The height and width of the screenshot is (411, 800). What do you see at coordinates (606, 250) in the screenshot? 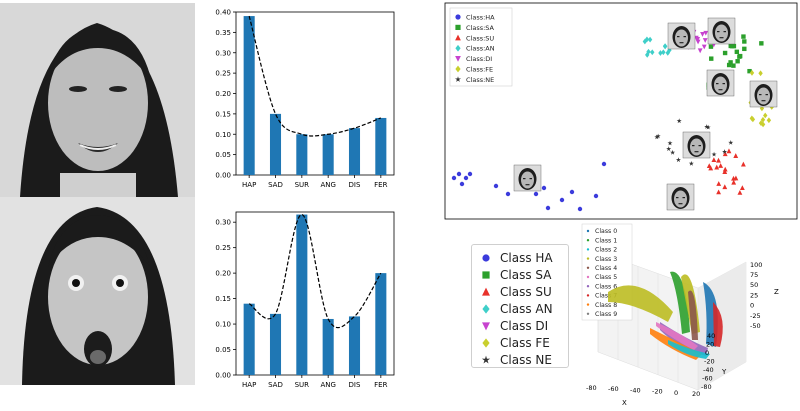
I see `legend-label: Class 2` at bounding box center [606, 250].